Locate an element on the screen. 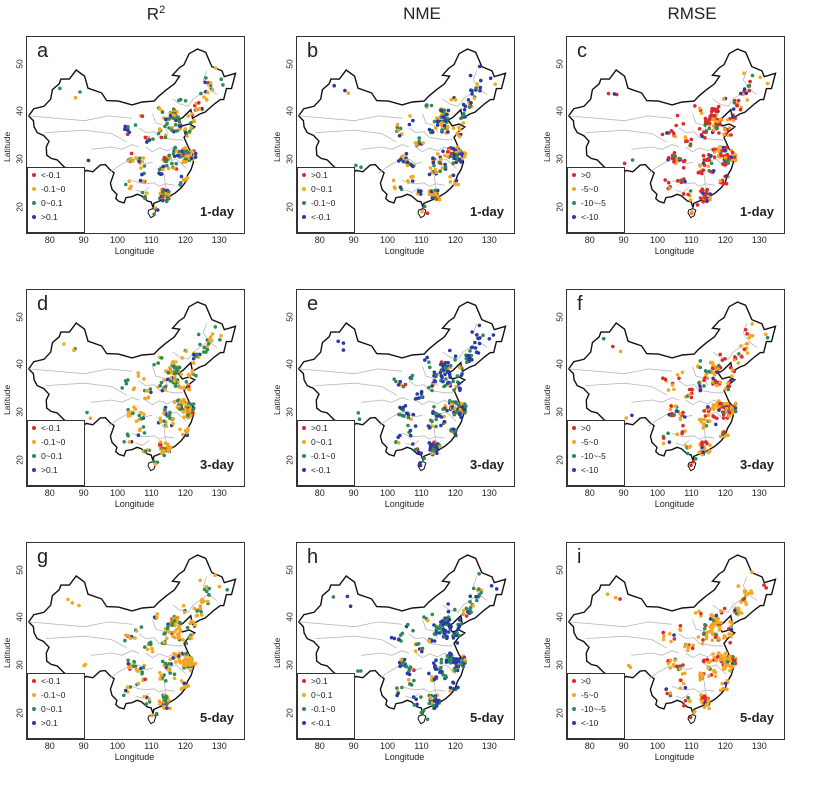 The height and width of the screenshot is (800, 827). y-tick-label: 40 is located at coordinates (289, 617).